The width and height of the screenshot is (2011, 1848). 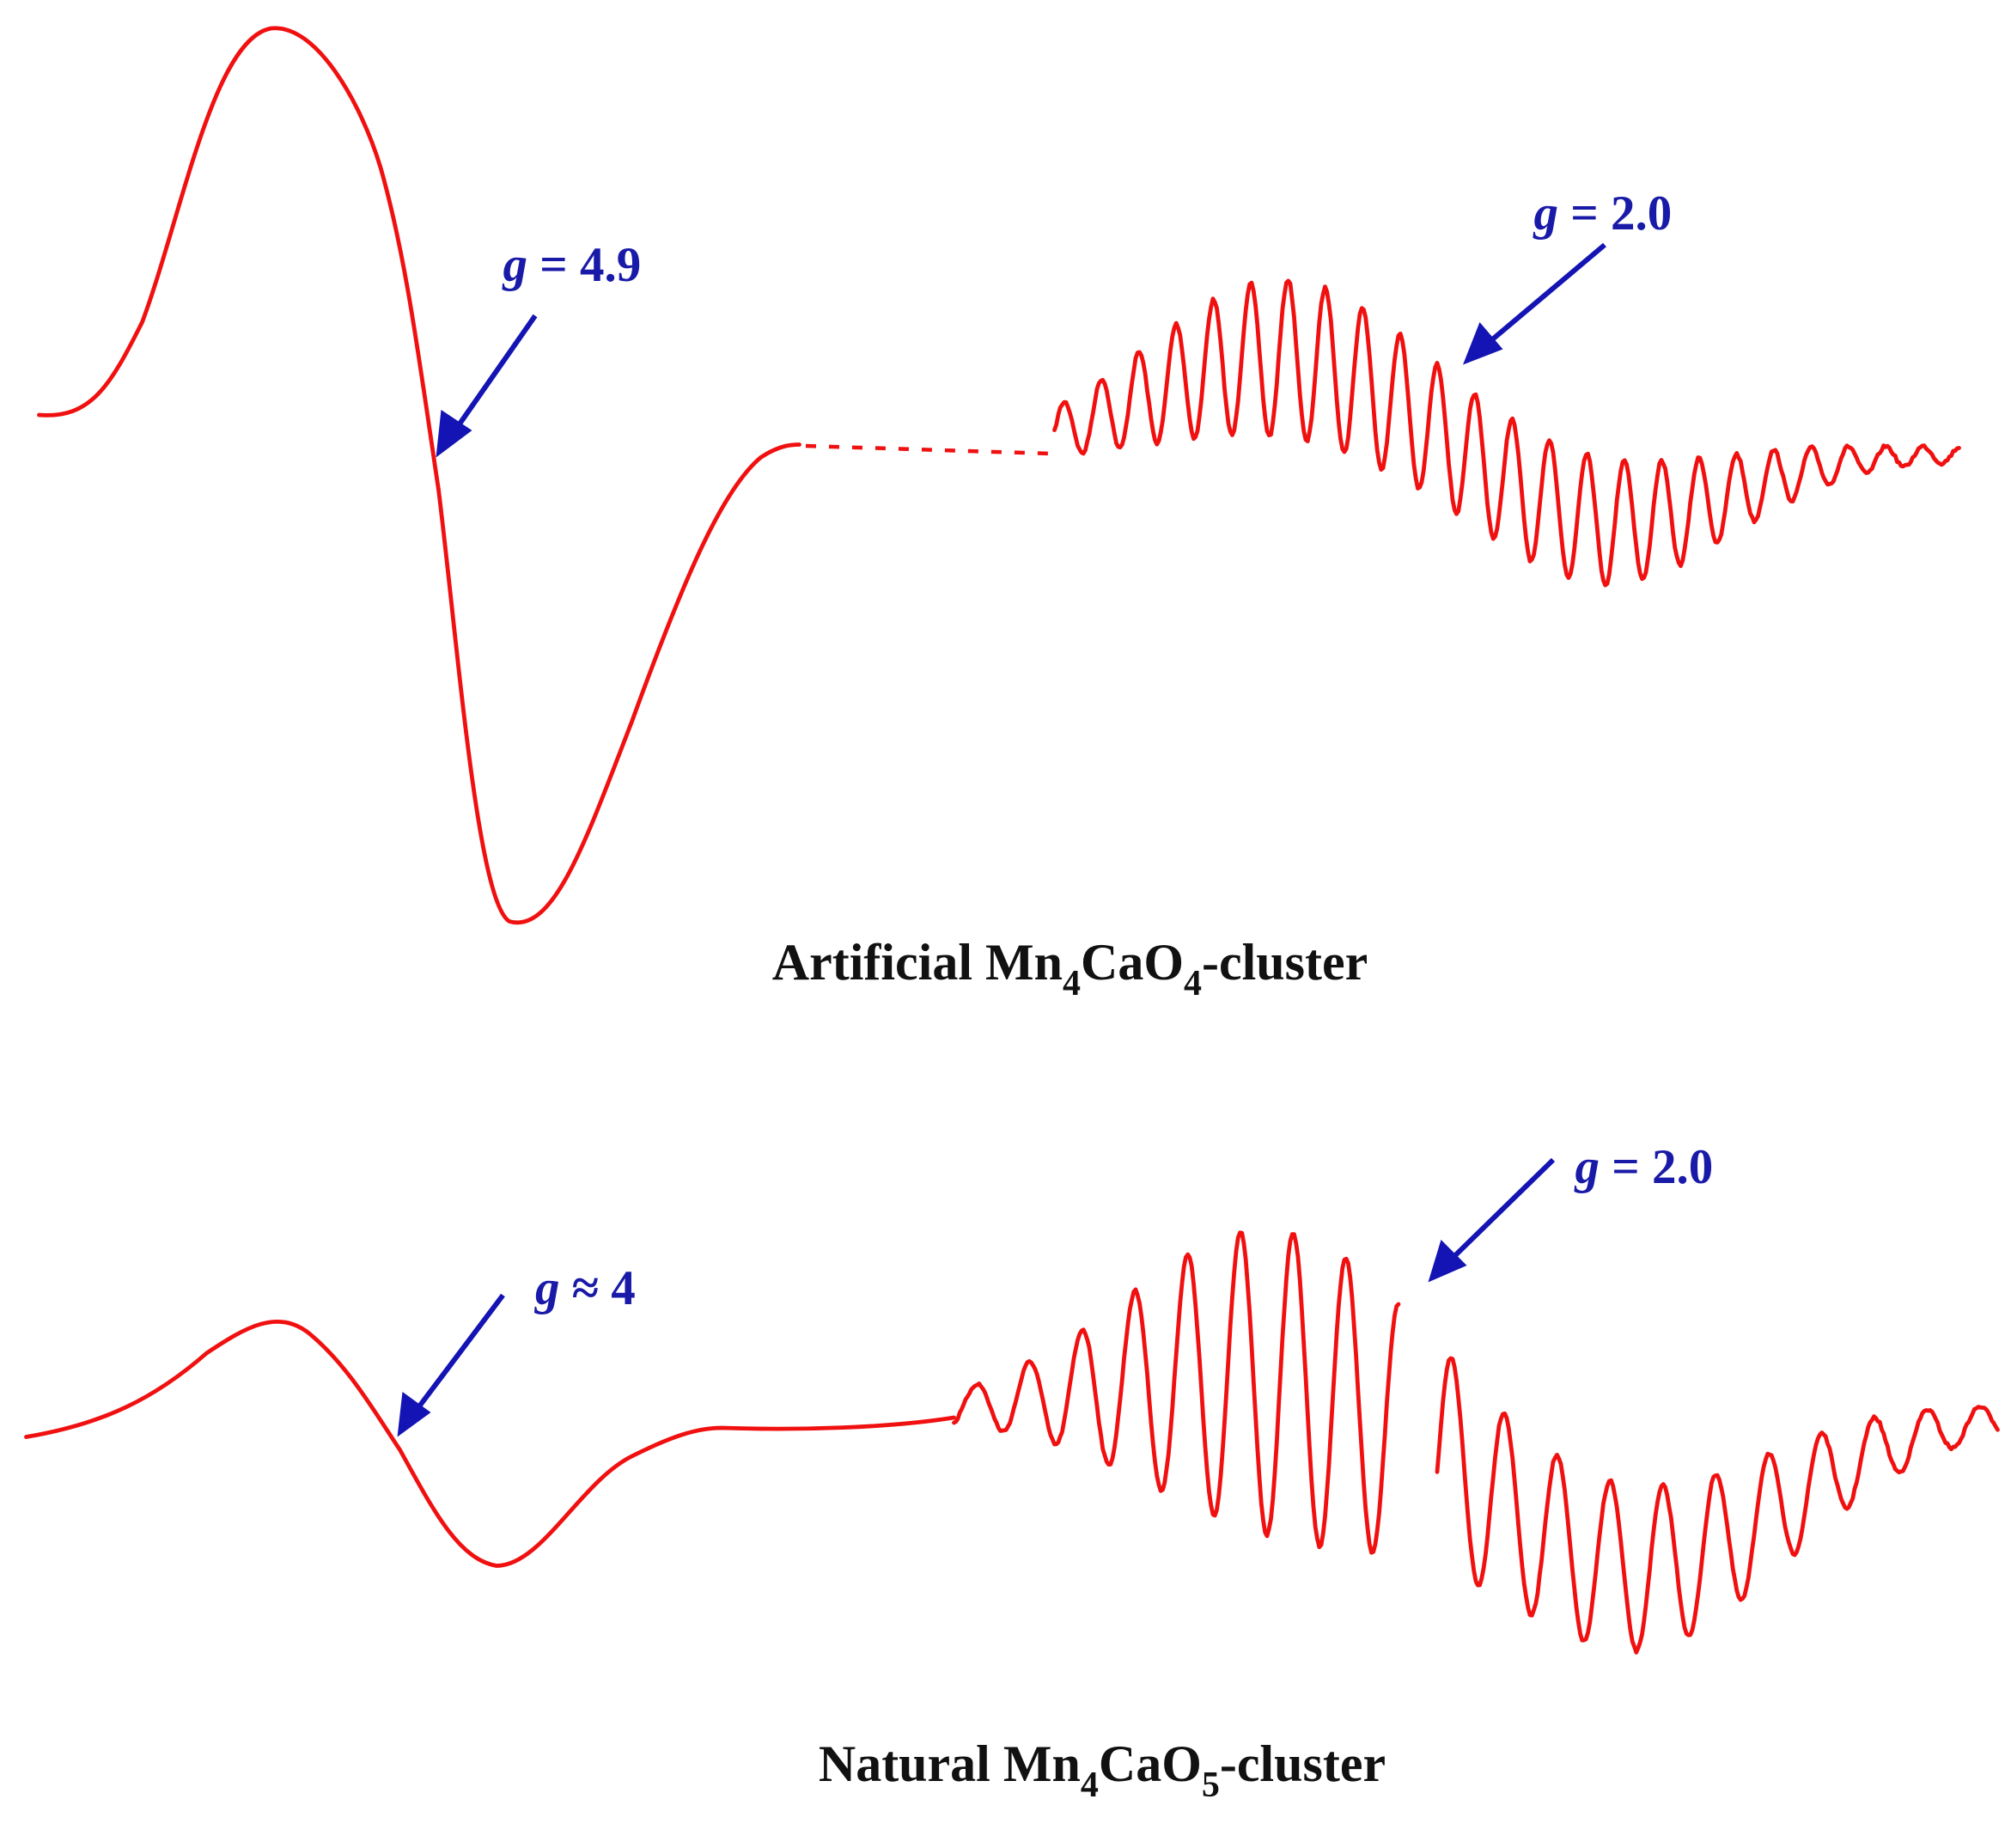 What do you see at coordinates (604, 1288) in the screenshot?
I see `value: ≈ 4` at bounding box center [604, 1288].